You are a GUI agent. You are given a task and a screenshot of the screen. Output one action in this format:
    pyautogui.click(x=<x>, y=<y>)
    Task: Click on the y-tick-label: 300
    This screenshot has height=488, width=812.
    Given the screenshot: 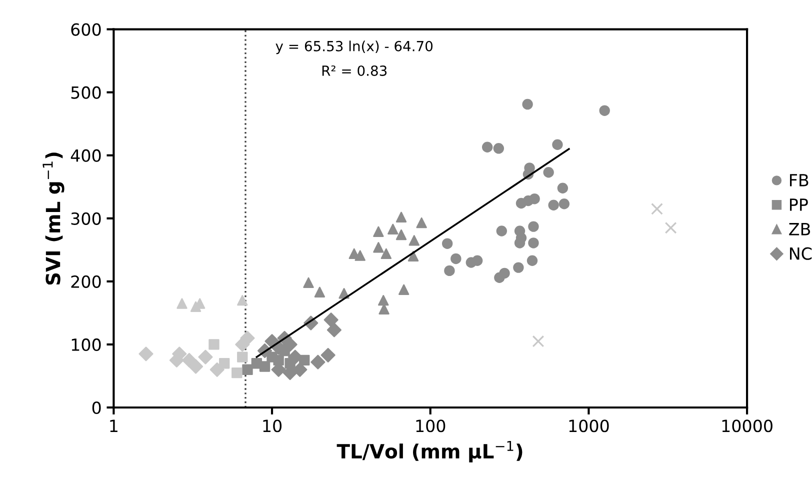 What is the action you would take?
    pyautogui.click(x=86, y=218)
    